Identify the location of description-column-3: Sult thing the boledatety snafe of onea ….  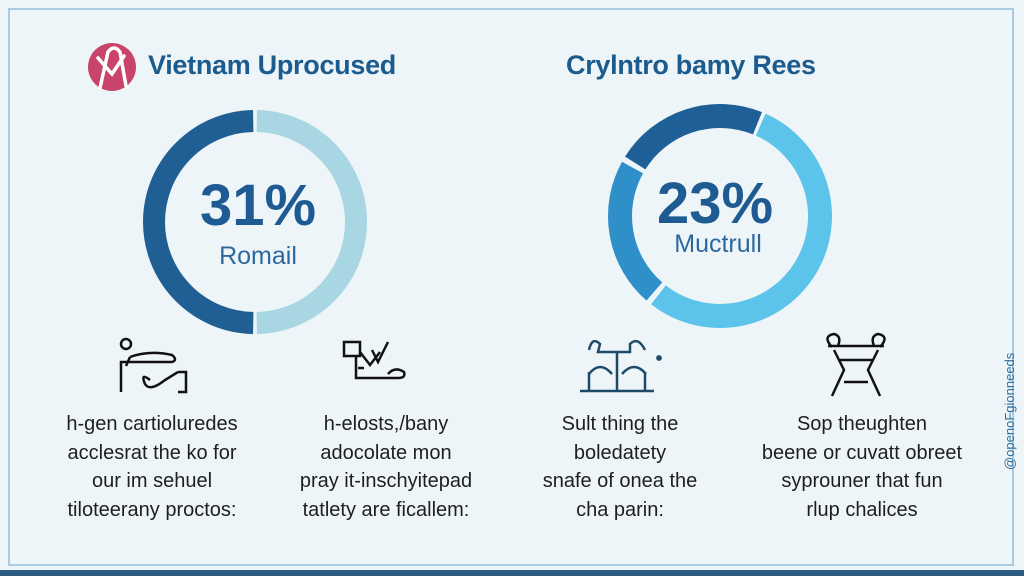
(620, 467).